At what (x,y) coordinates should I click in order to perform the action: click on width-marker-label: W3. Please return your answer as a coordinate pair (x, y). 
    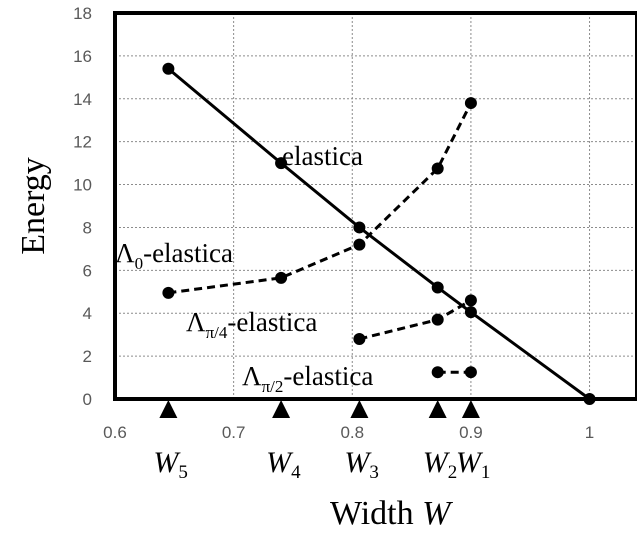
    Looking at the image, I should click on (361, 464).